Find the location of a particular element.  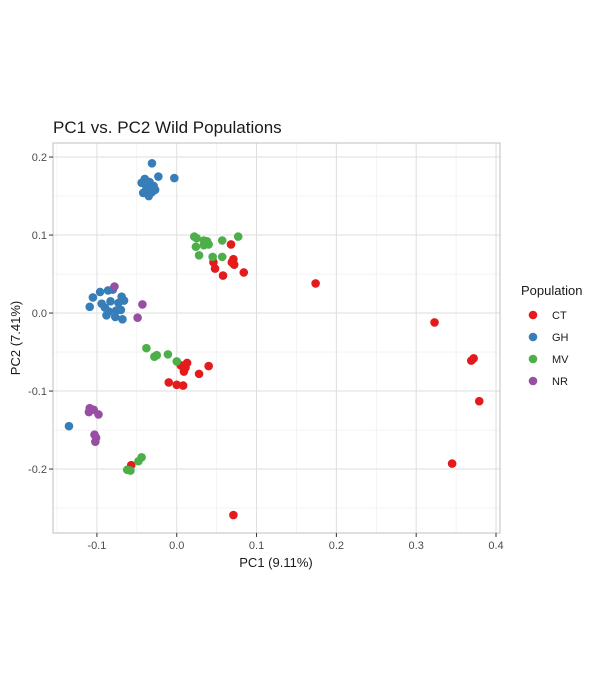

legend-items: CT GH MV NR is located at coordinates (548, 349).